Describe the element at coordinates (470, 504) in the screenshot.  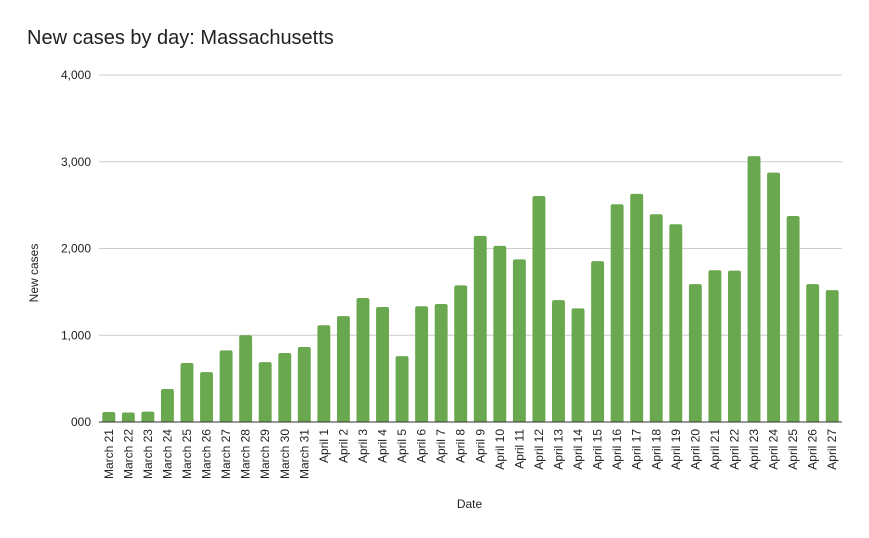
I see `x-axis-label: Date` at that location.